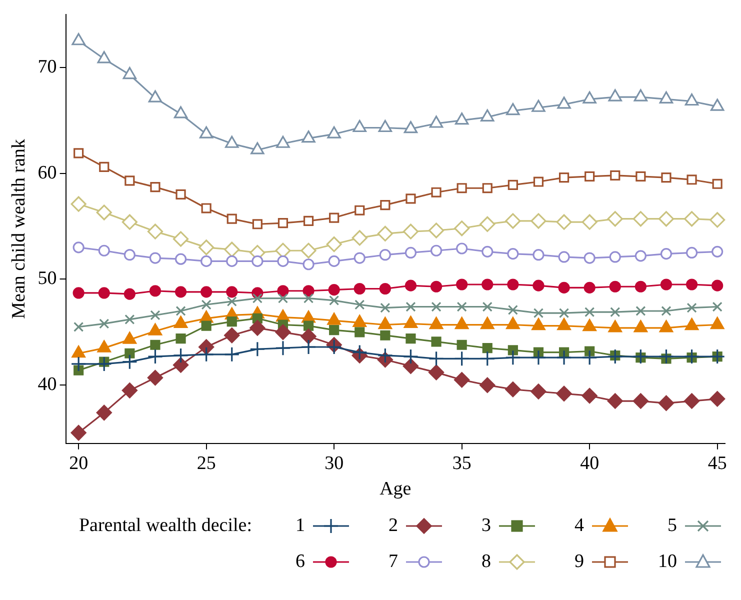 This screenshot has height=600, width=741. I want to click on legend-label: 2, so click(393, 526).